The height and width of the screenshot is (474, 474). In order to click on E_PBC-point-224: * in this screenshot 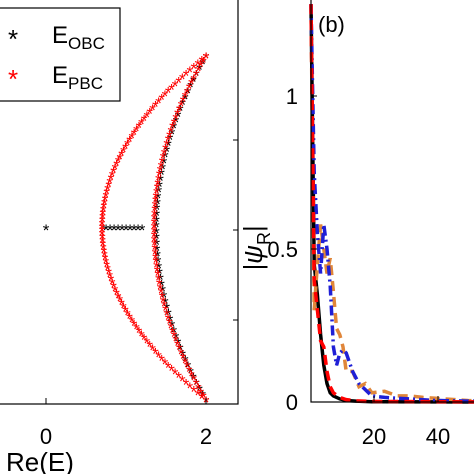, I will do `click(160, 171)`.